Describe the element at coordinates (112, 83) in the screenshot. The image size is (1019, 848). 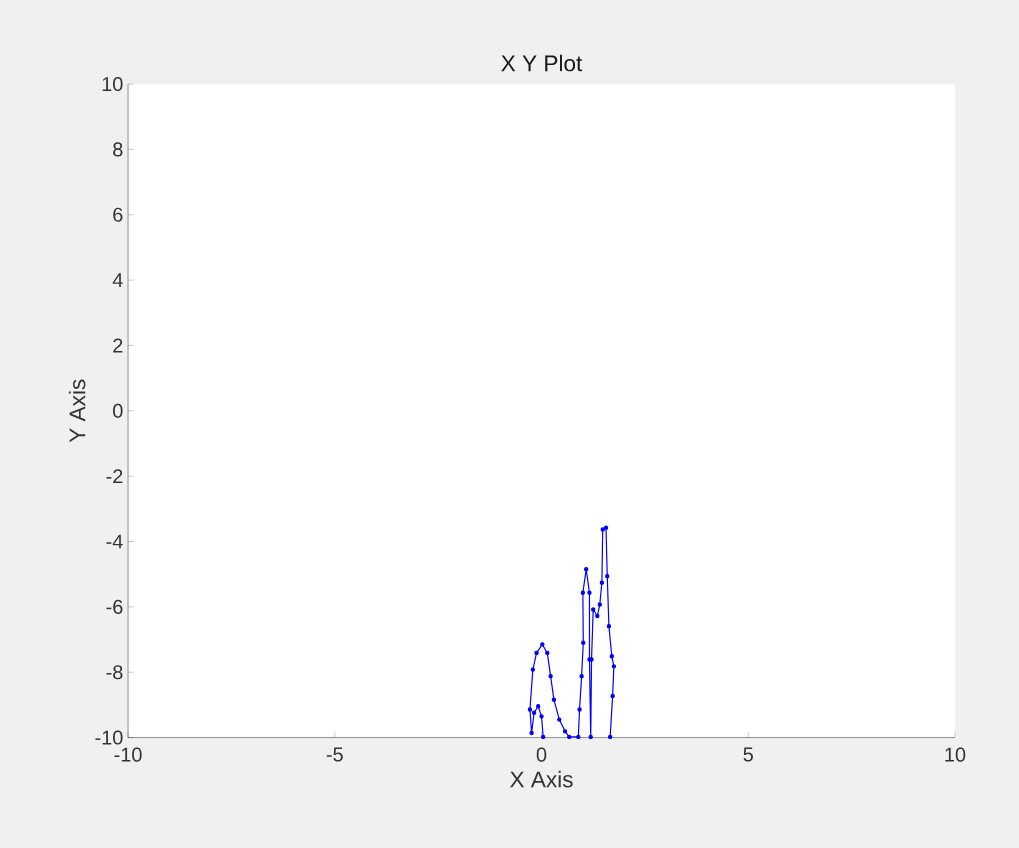
I see `y-tick-label: 10` at that location.